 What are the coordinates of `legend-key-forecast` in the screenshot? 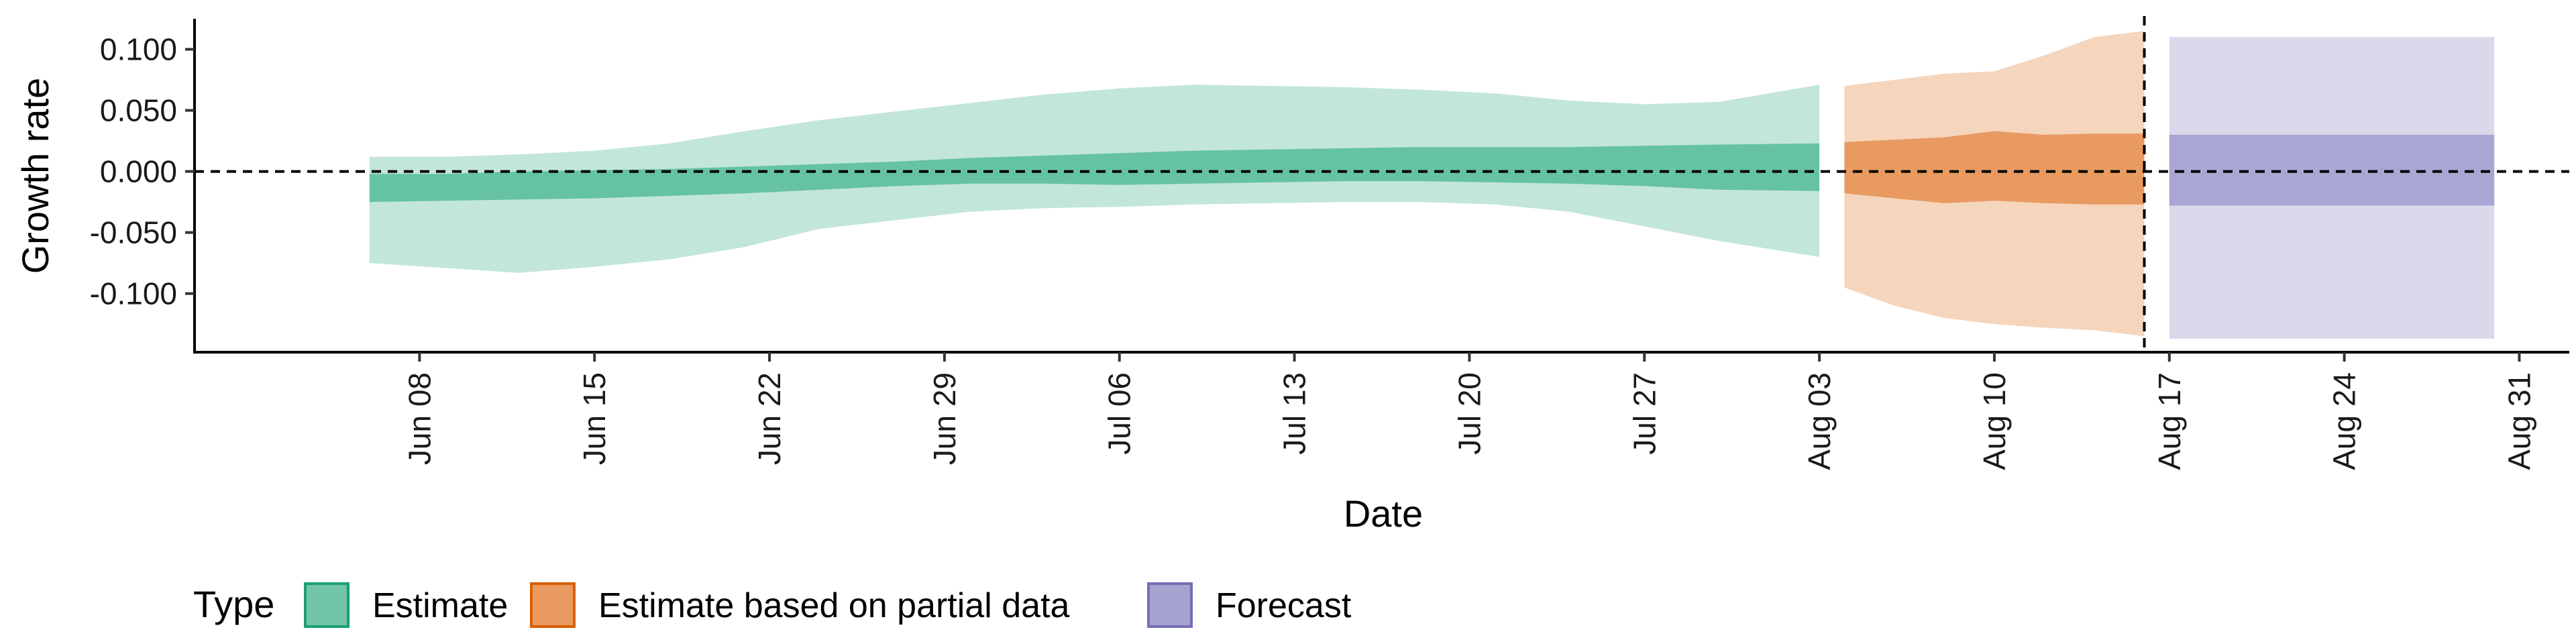 It's located at (1170, 605).